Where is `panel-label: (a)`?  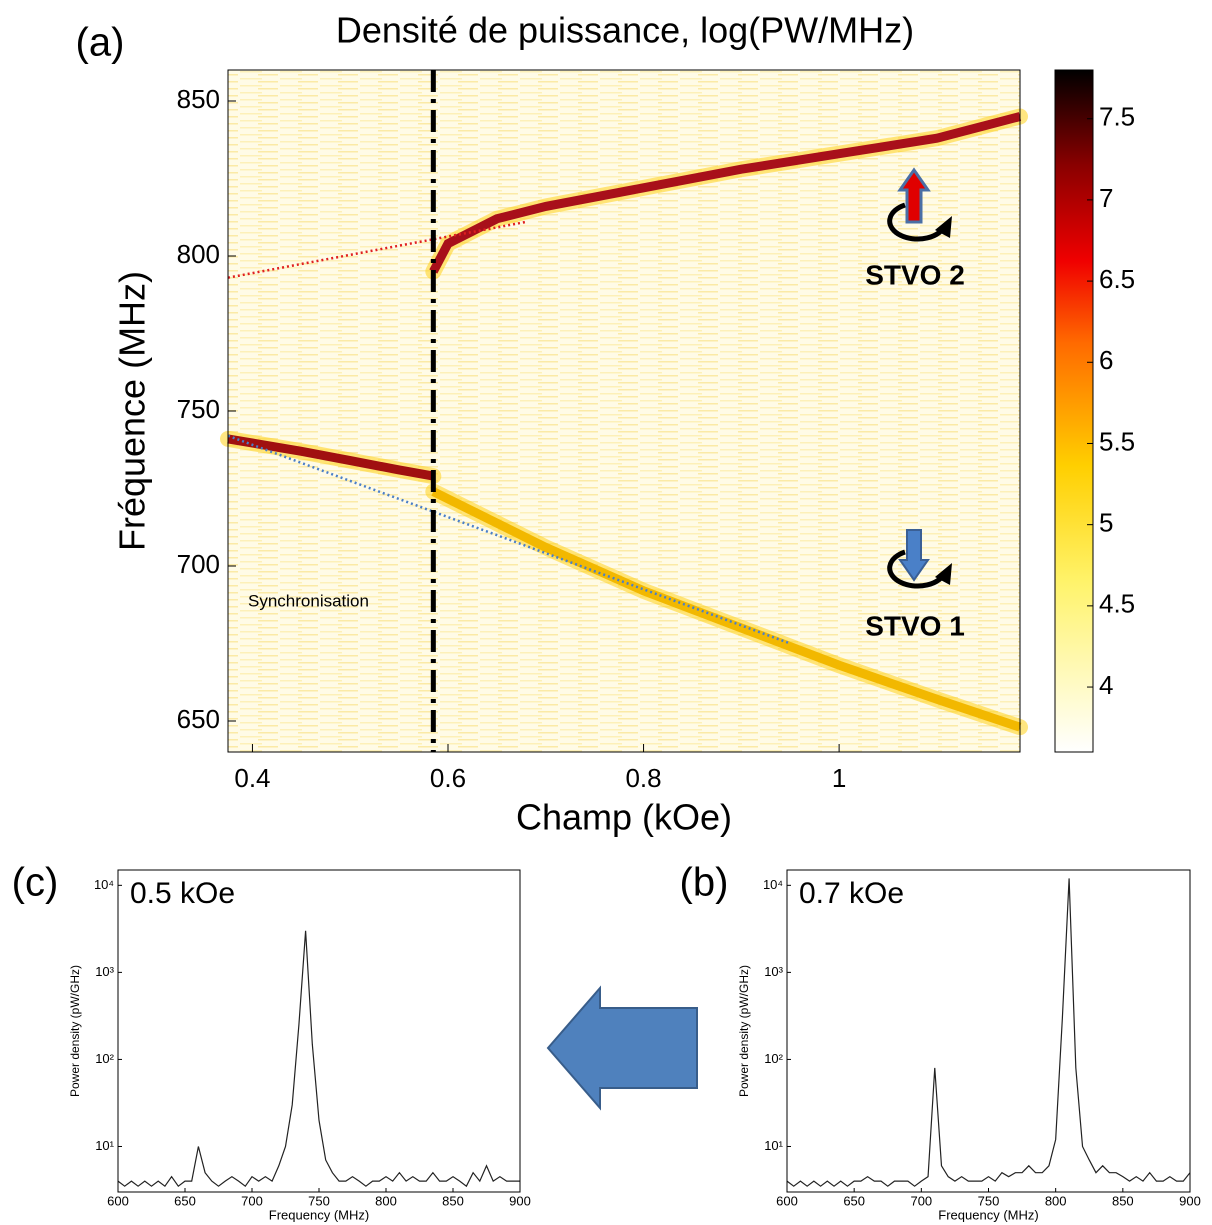
panel-label: (a) is located at coordinates (100, 43).